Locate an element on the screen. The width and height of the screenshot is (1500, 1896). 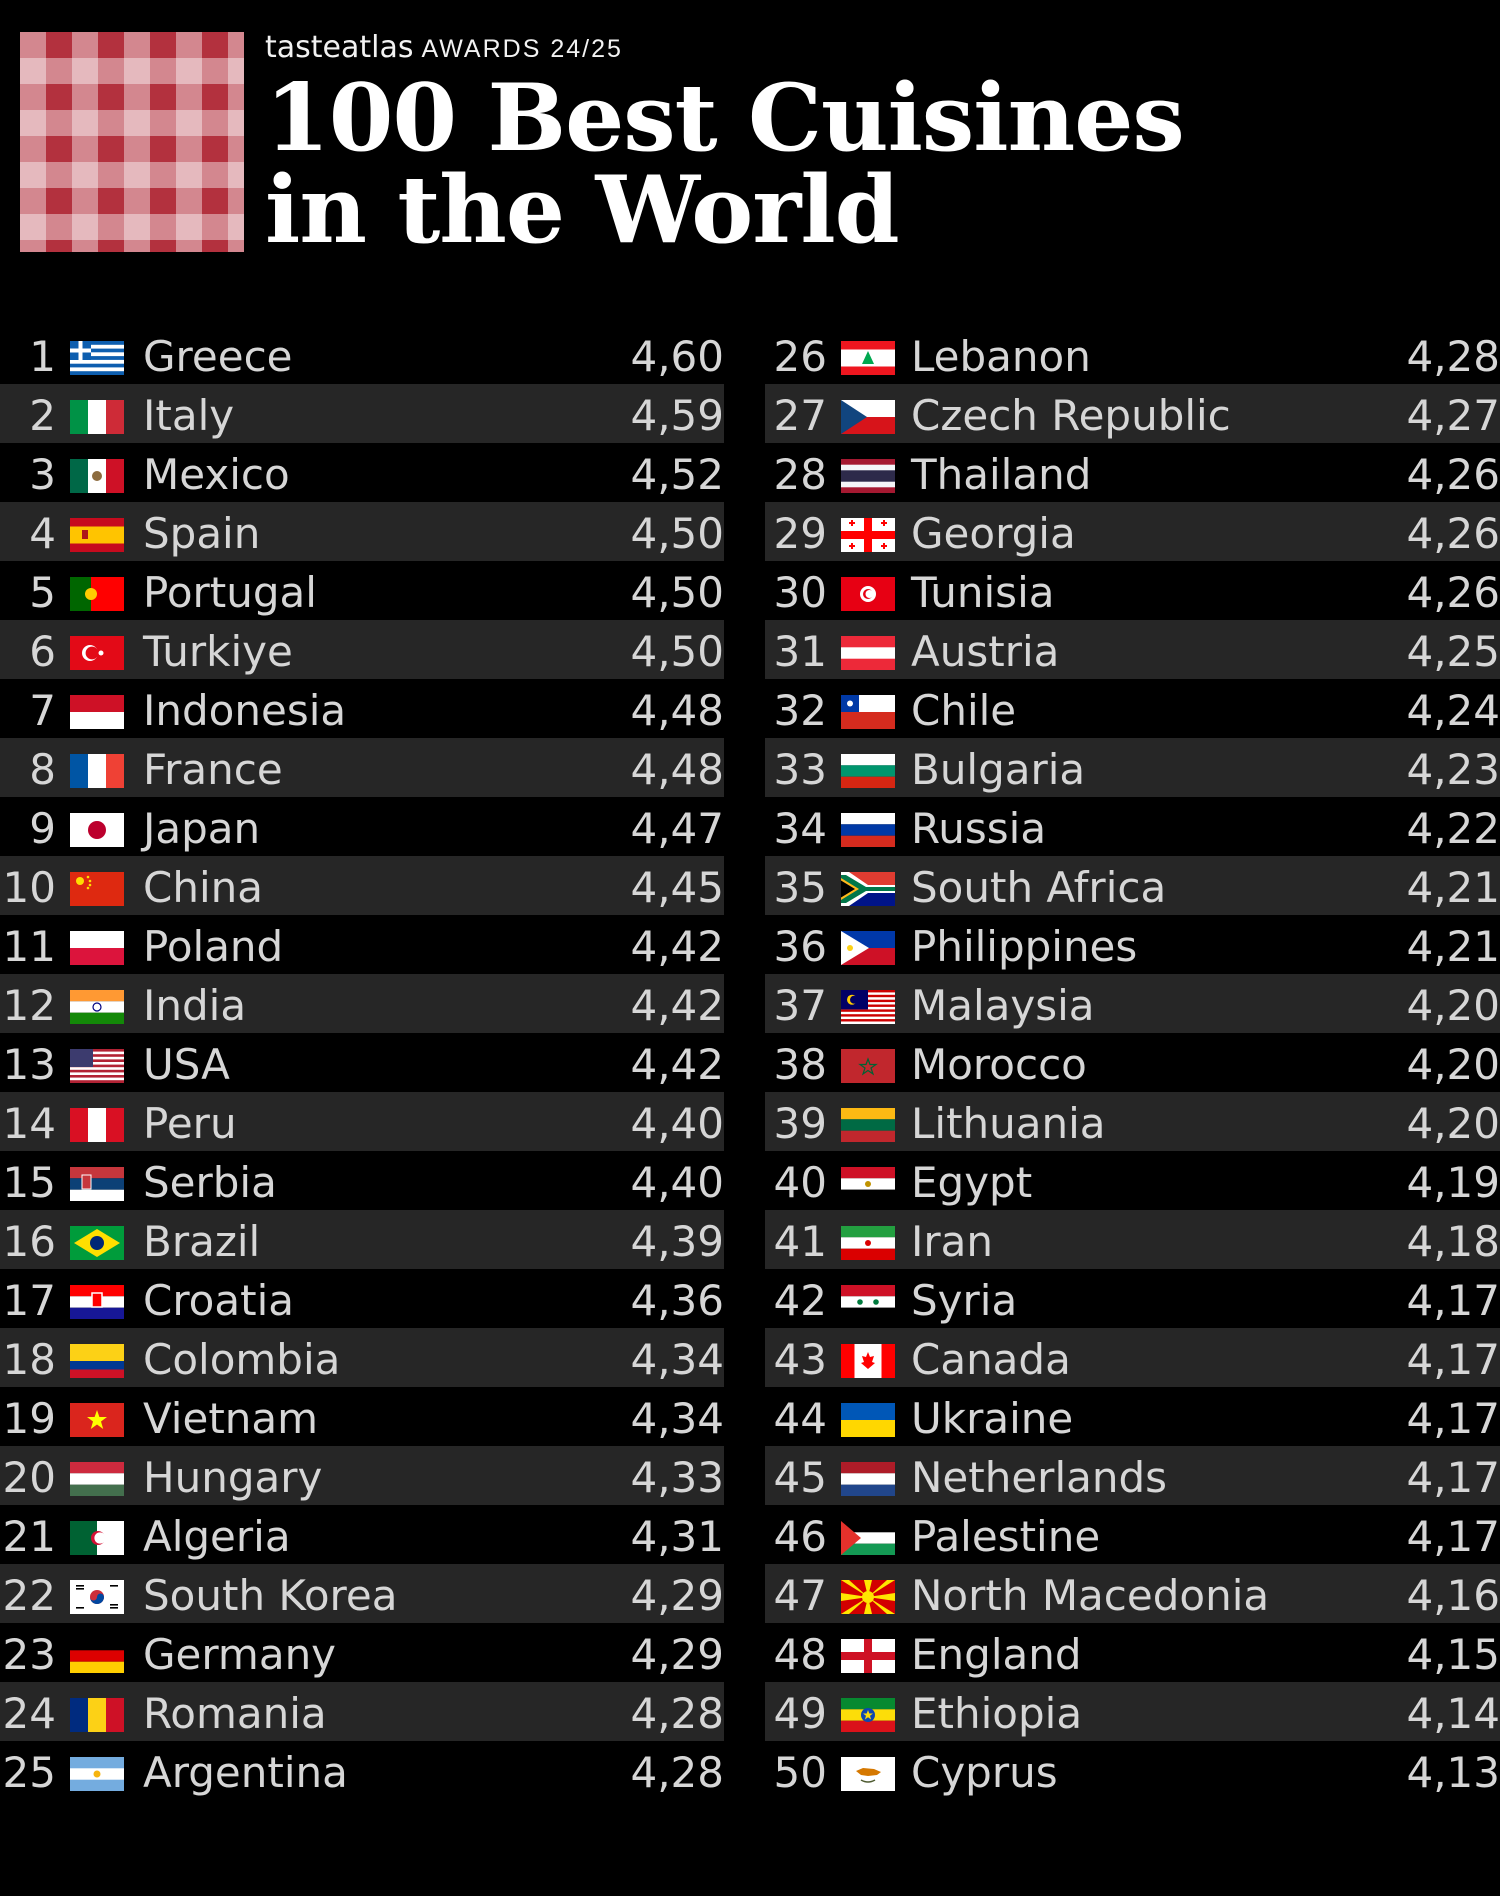
rank-number: 30 is located at coordinates (800, 592).